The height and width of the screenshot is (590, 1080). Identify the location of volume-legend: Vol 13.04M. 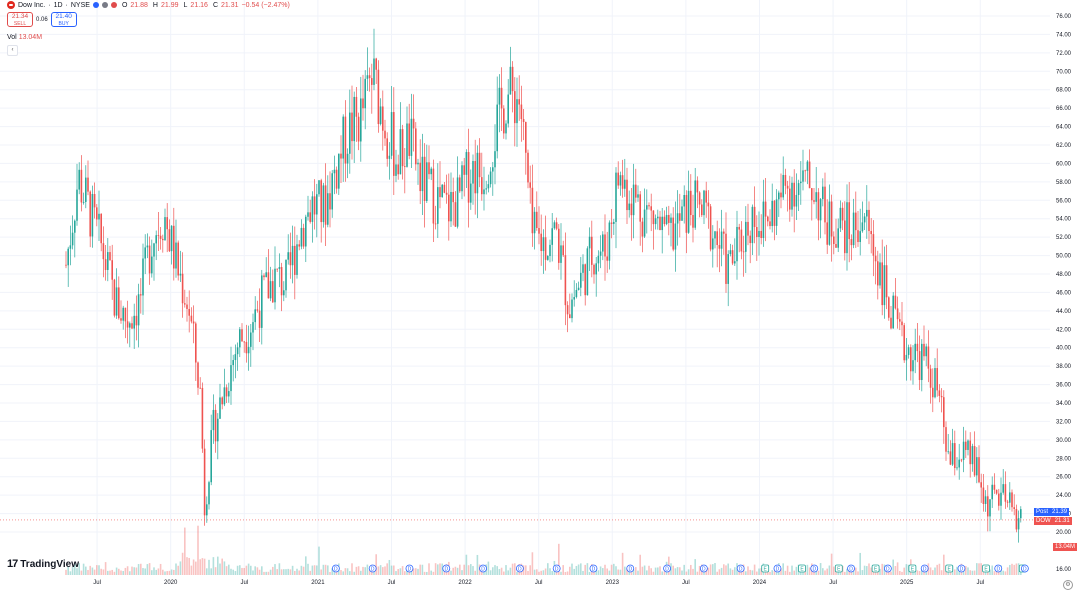
(24, 37).